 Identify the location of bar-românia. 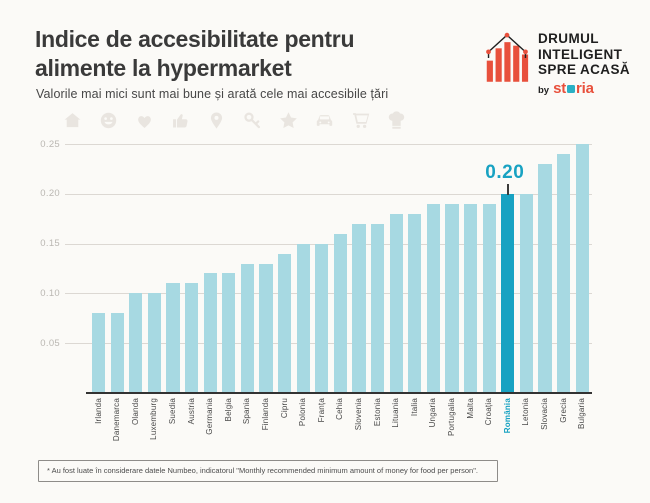
(508, 293).